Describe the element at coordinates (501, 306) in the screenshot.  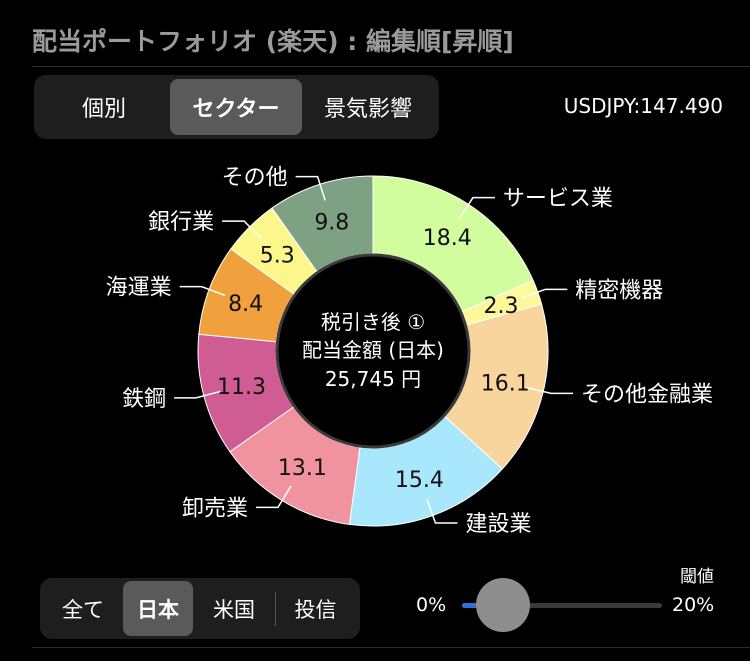
I see `slice-value-1: 2.3` at that location.